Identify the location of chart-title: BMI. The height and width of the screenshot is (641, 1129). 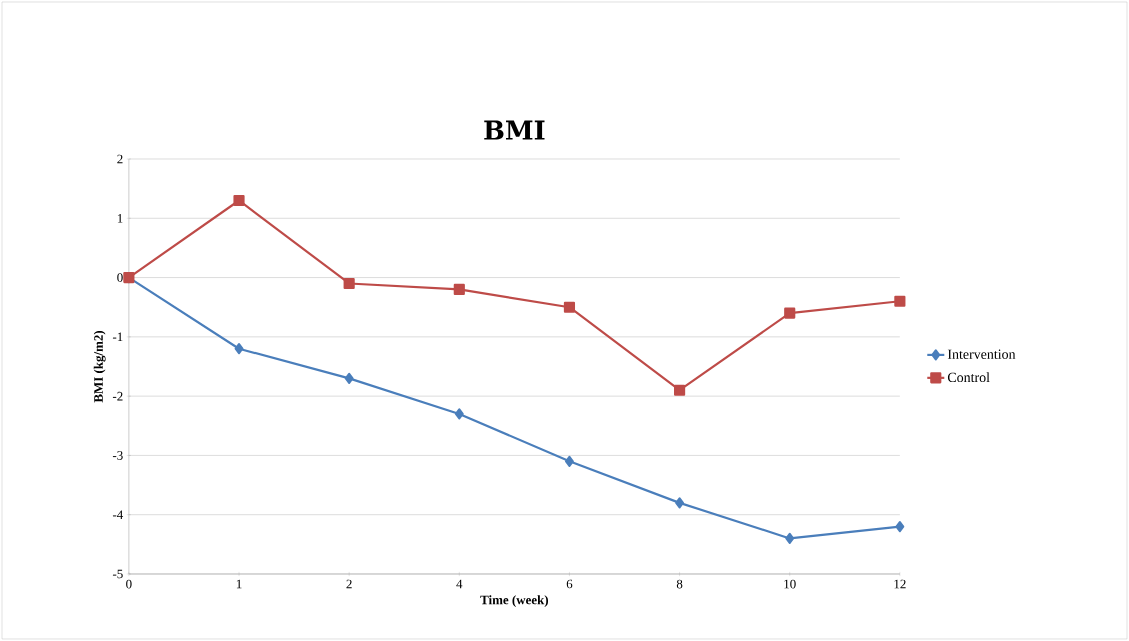
(514, 130).